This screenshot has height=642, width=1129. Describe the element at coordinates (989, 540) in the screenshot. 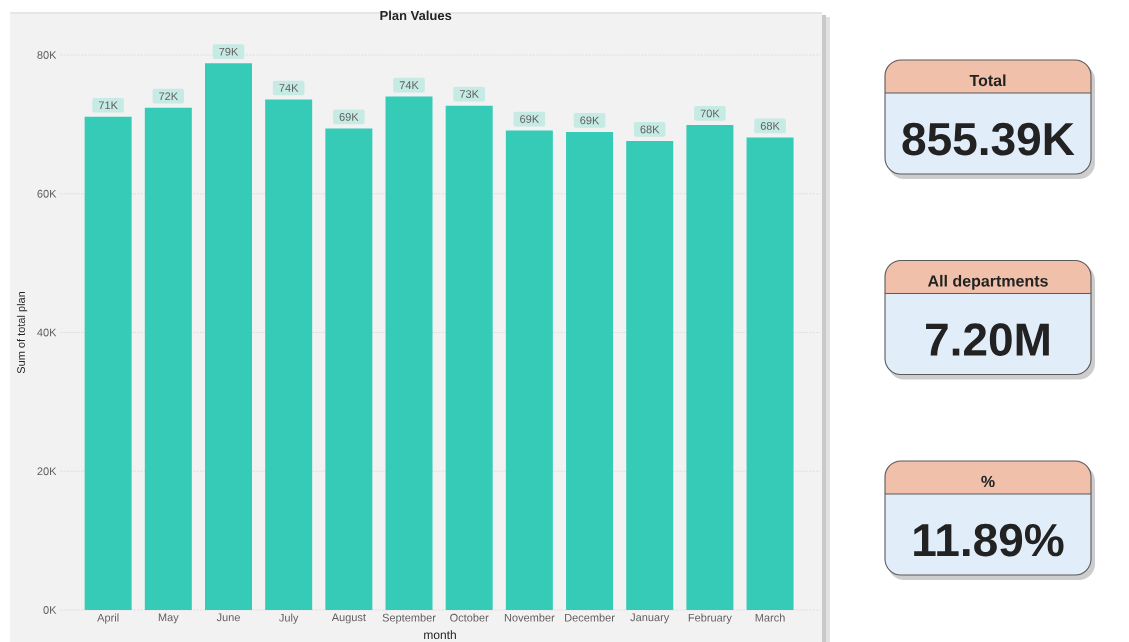

I see `text: 11.89%` at that location.